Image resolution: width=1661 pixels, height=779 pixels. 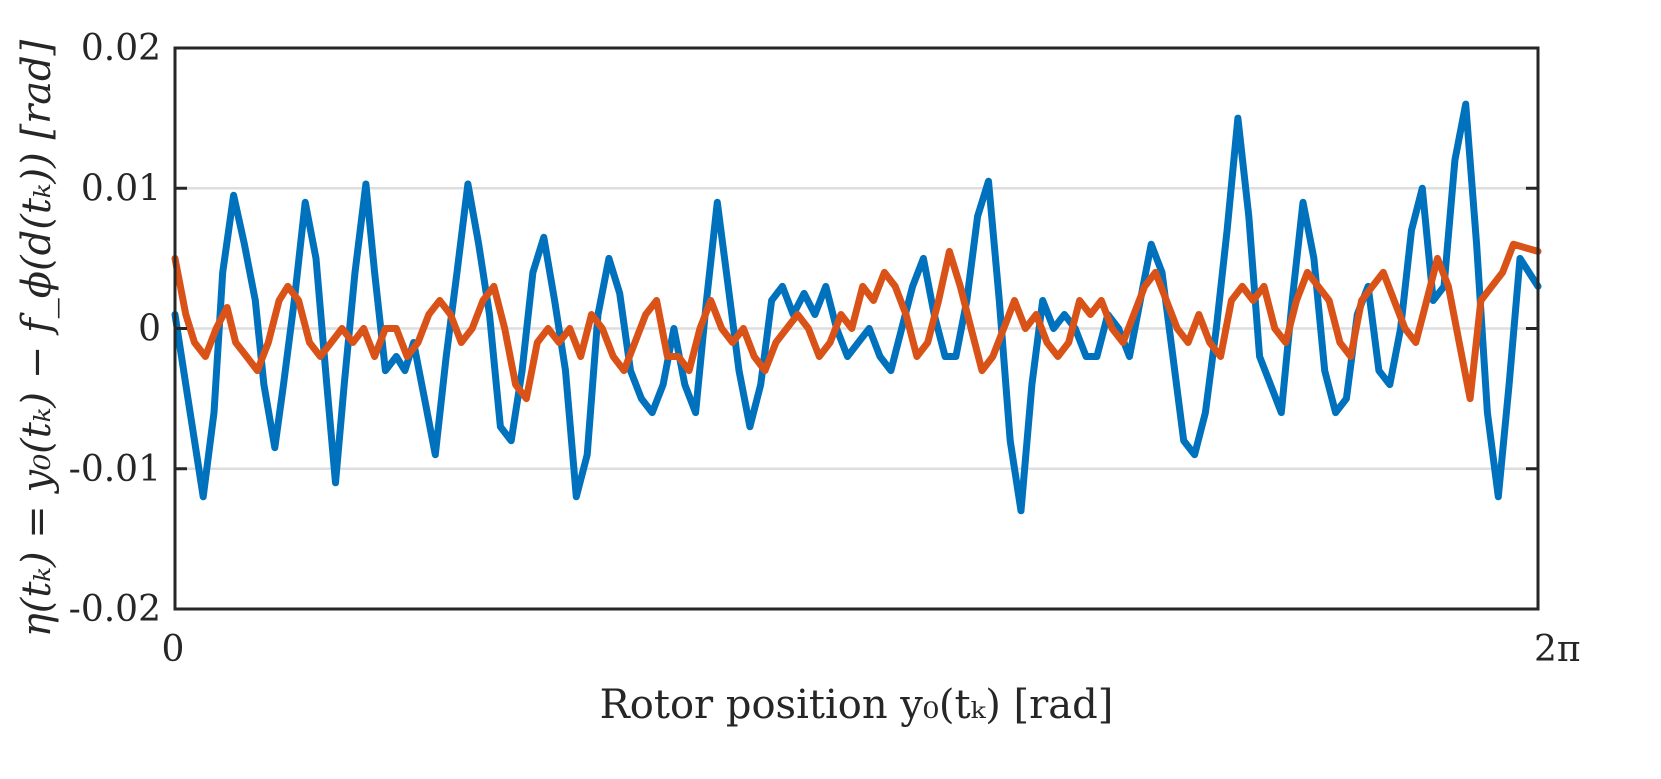 I want to click on x-axis-title: Rotor position y₀(tₖ) [rad], so click(x=857, y=705).